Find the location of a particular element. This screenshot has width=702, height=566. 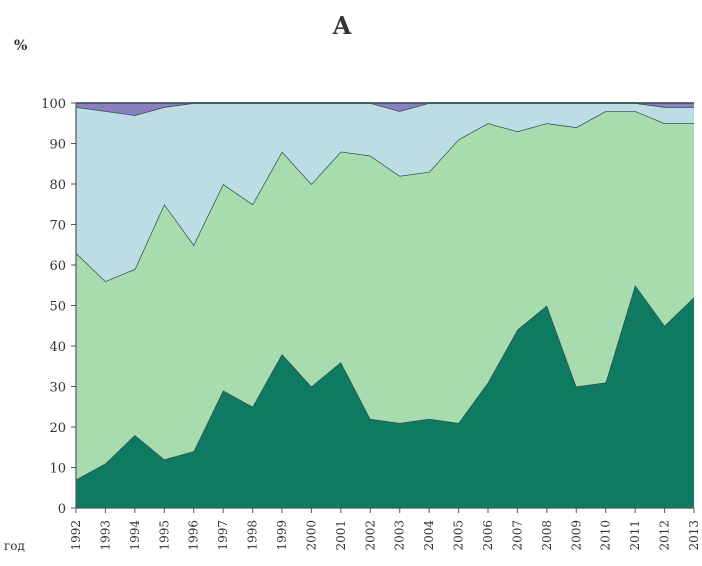

x-tick-label: 2004 is located at coordinates (429, 535).